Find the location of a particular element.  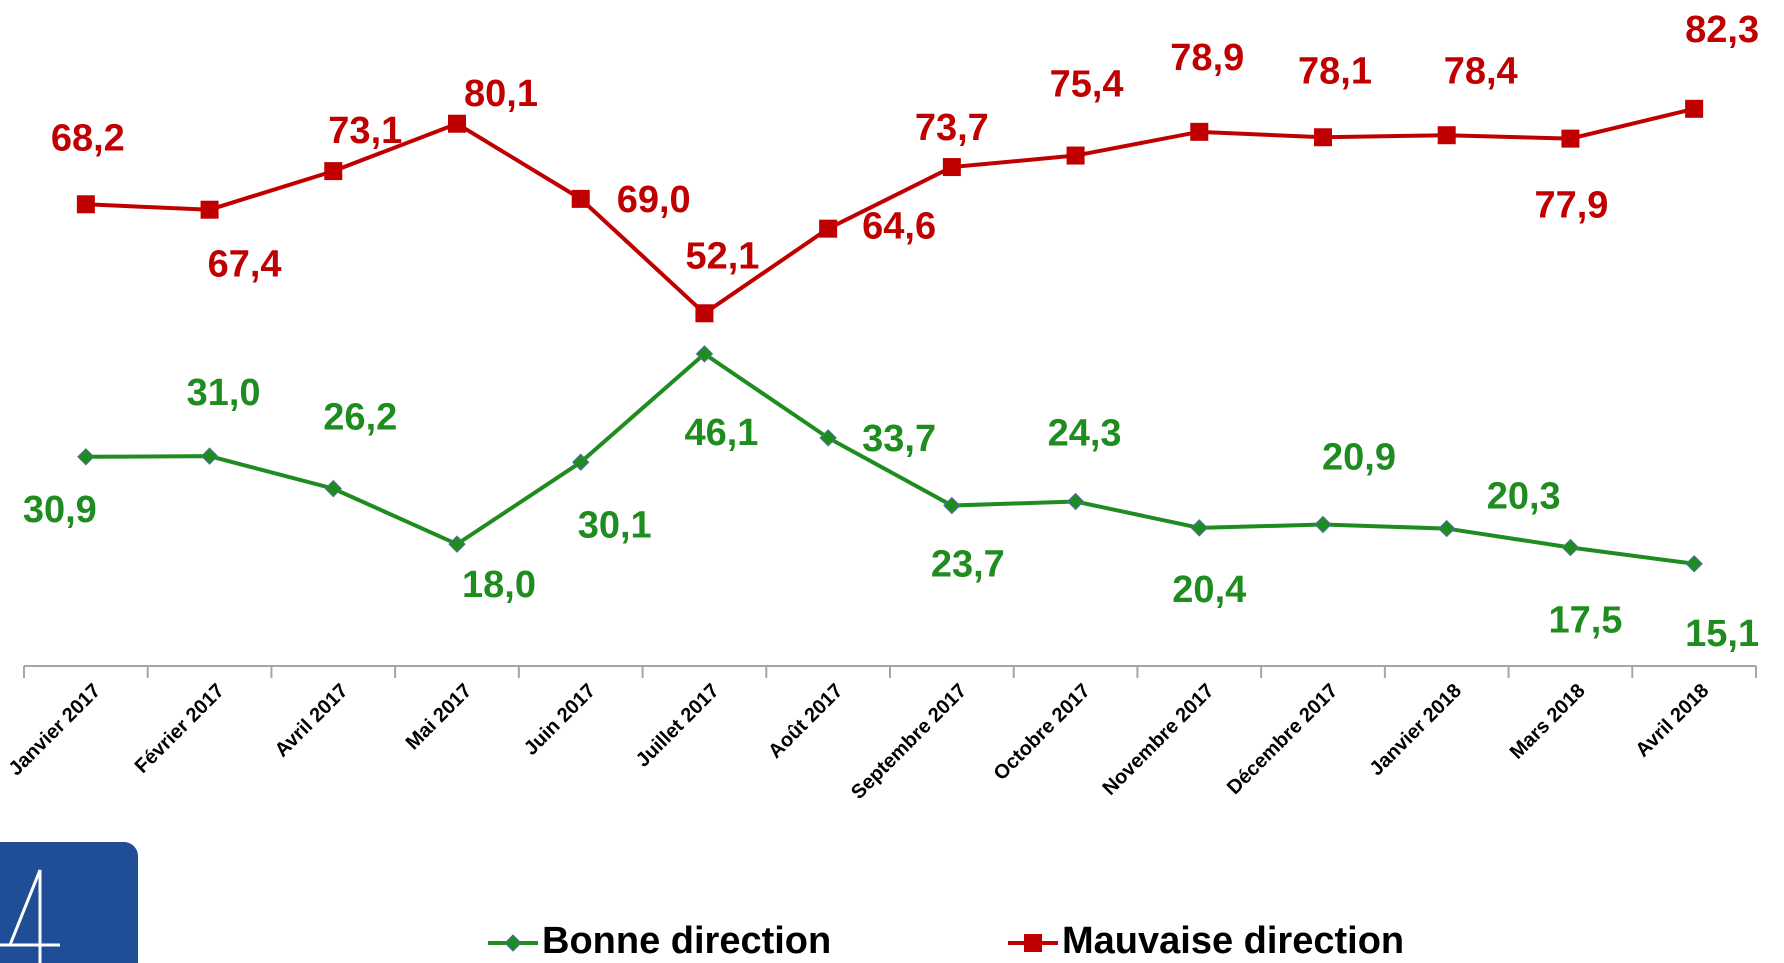

value-label: 30,1 is located at coordinates (615, 525).